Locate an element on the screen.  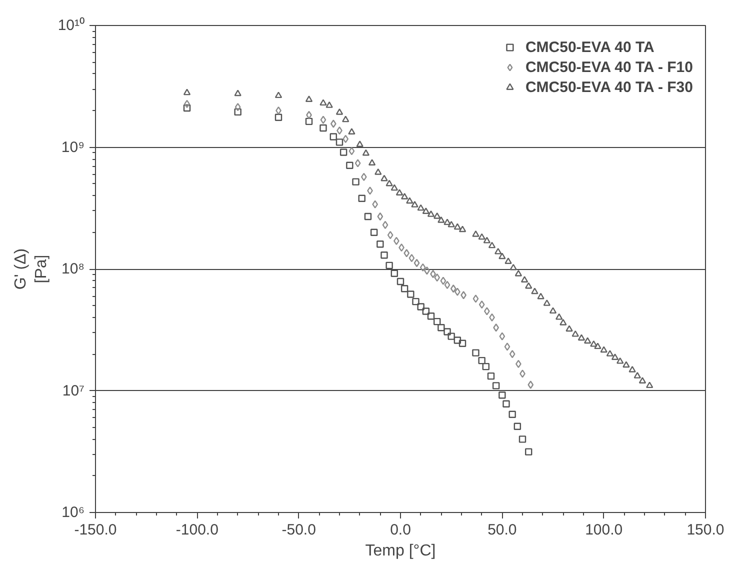
x-tick-label: 0.0 is located at coordinates (400, 530).